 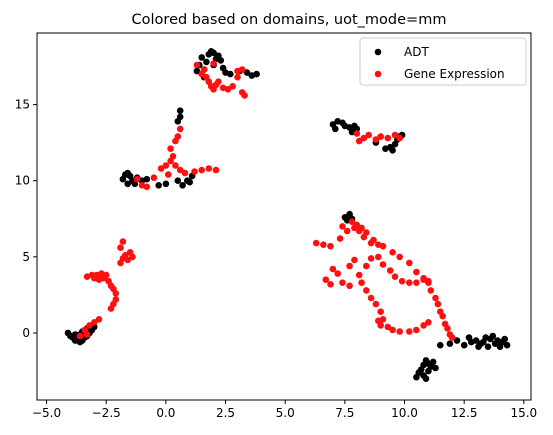 I want to click on y-tick-label: 15, so click(x=22, y=105).